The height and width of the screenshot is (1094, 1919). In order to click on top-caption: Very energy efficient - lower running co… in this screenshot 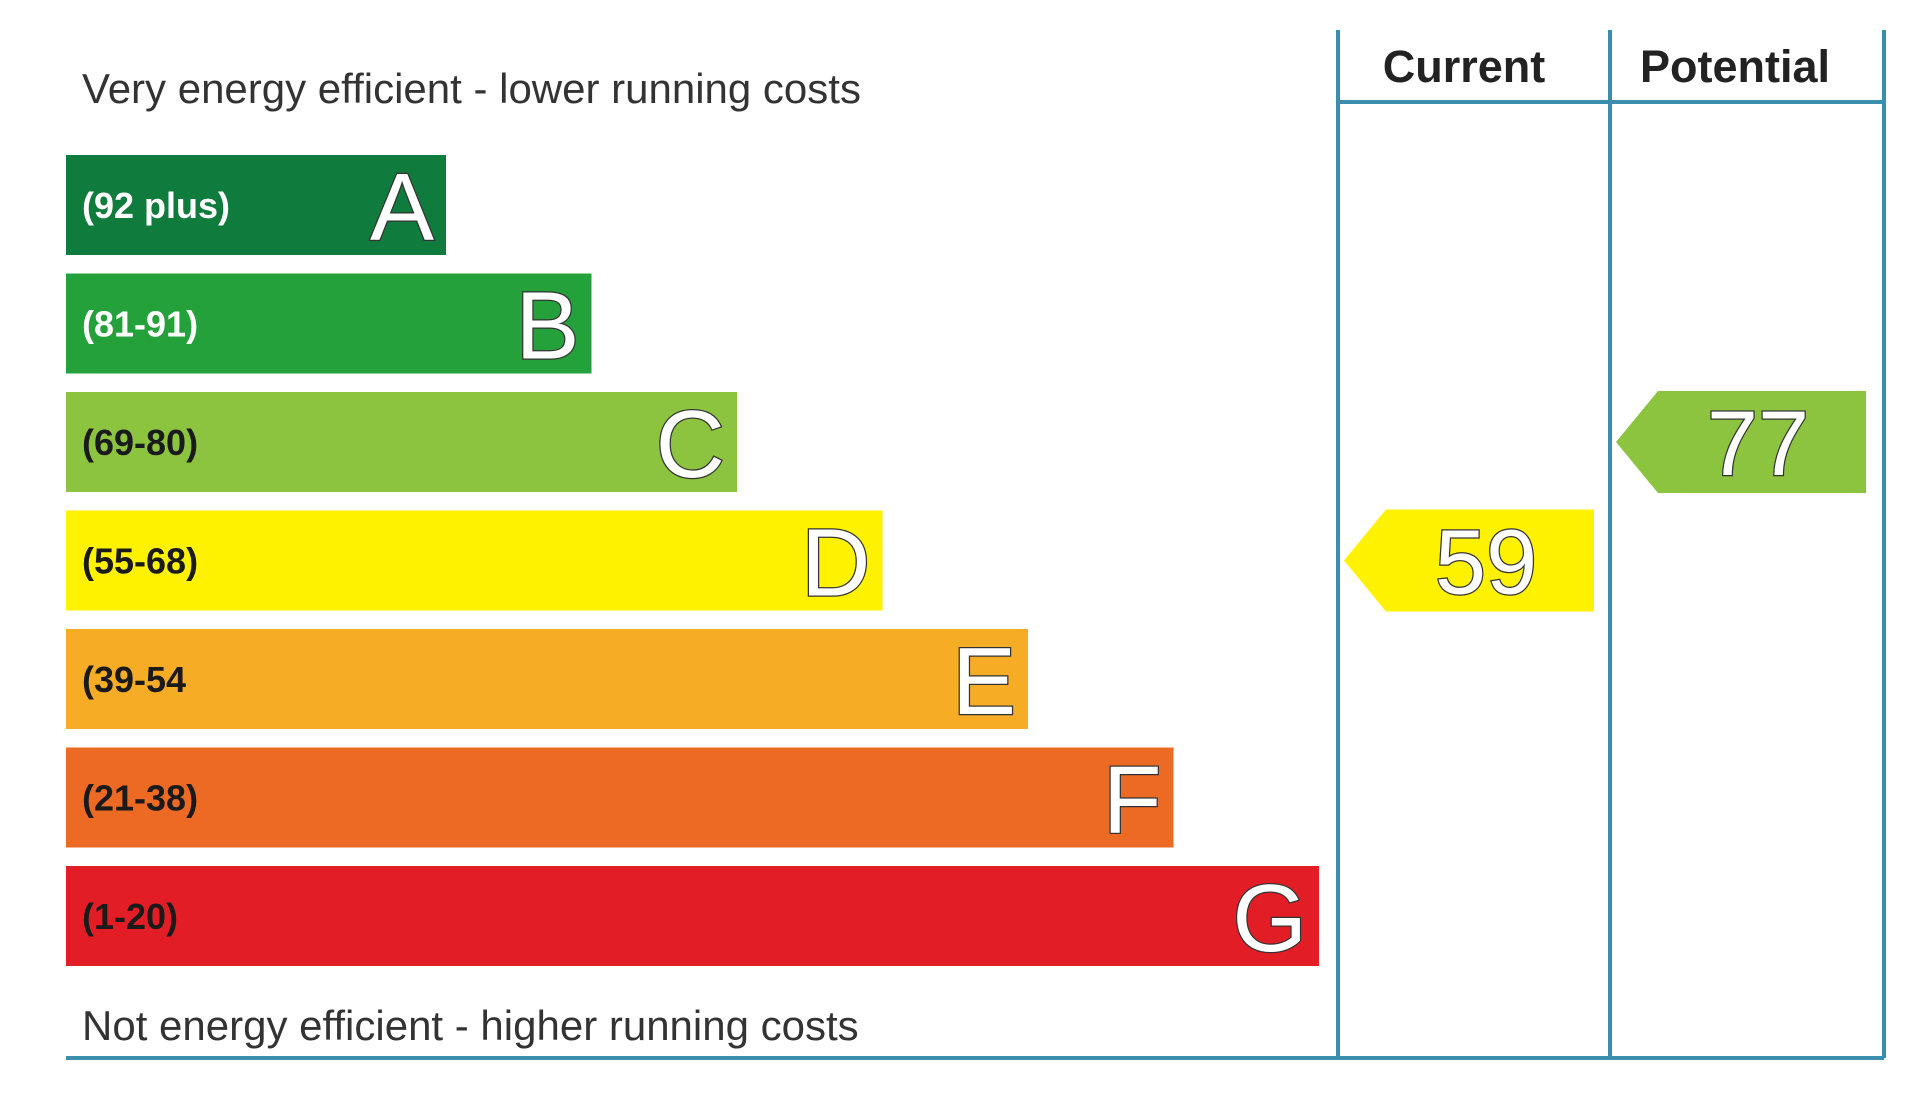, I will do `click(471, 88)`.